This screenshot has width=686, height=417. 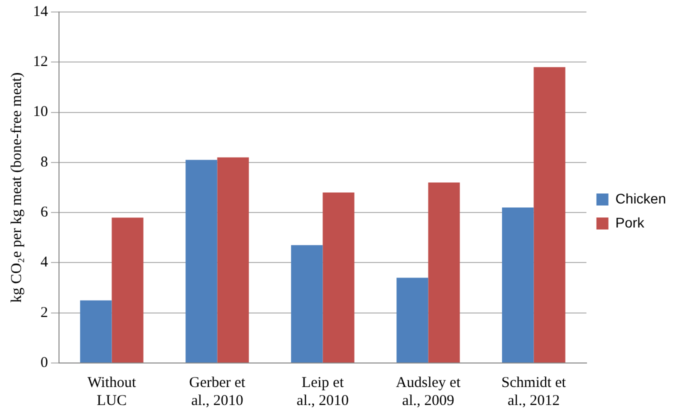 I want to click on legend-label: Pork, so click(x=630, y=222).